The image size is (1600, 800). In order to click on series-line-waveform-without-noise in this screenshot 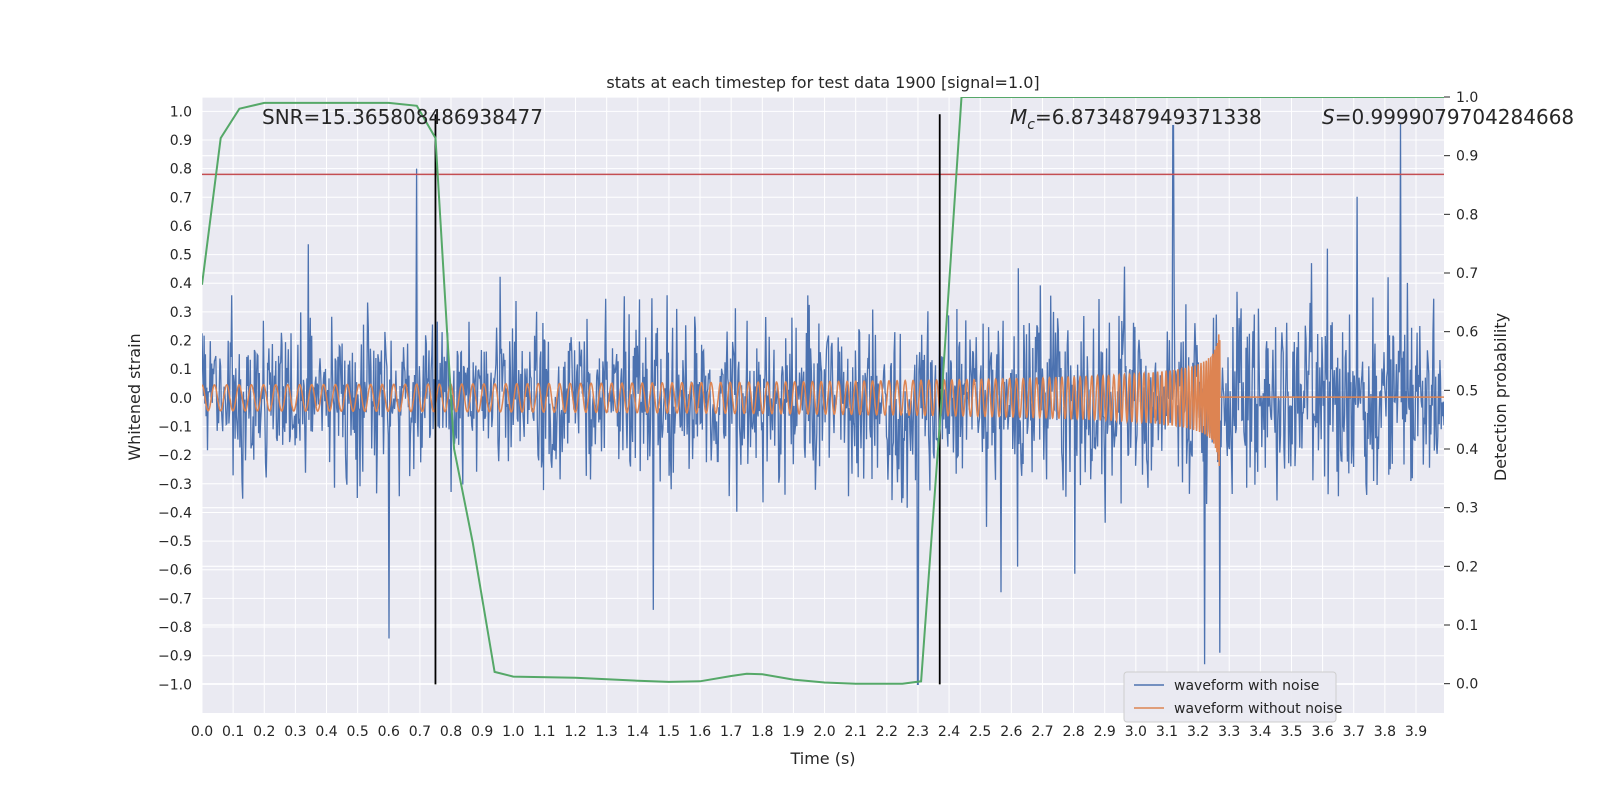, I will do `click(823, 400)`.